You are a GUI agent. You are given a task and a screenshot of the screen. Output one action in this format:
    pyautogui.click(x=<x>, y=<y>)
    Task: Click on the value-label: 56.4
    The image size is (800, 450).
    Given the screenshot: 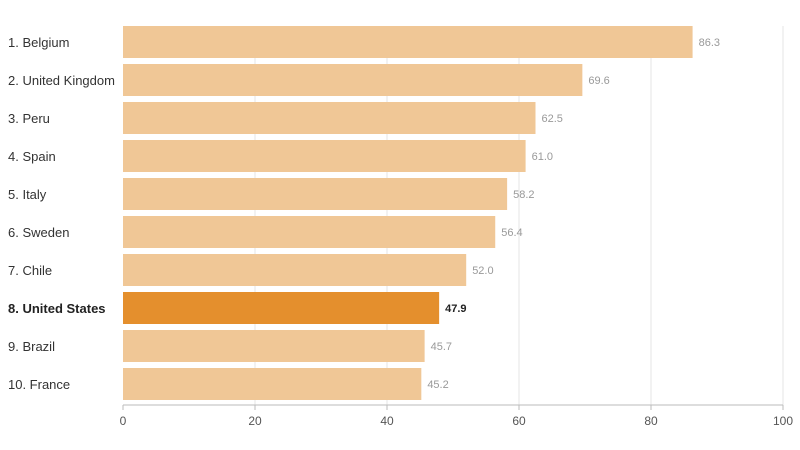 What is the action you would take?
    pyautogui.click(x=511, y=233)
    